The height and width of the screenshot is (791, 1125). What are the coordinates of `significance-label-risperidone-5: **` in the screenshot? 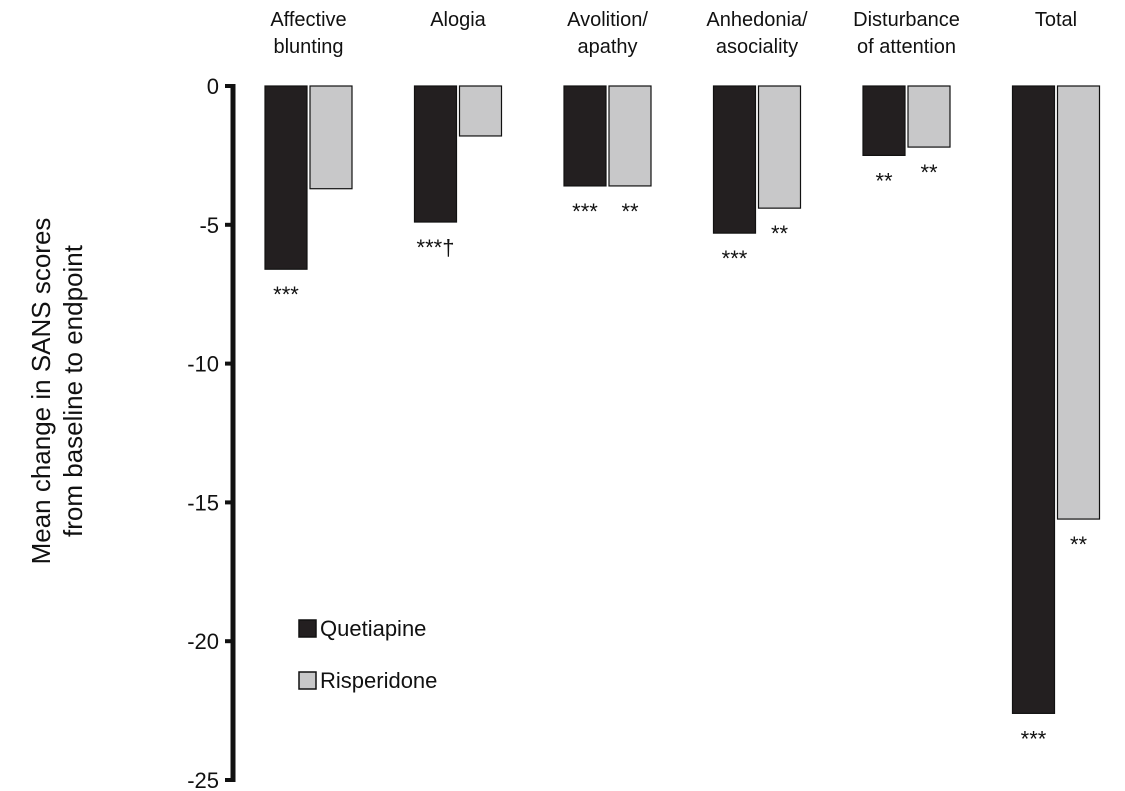 It's located at (1079, 544).